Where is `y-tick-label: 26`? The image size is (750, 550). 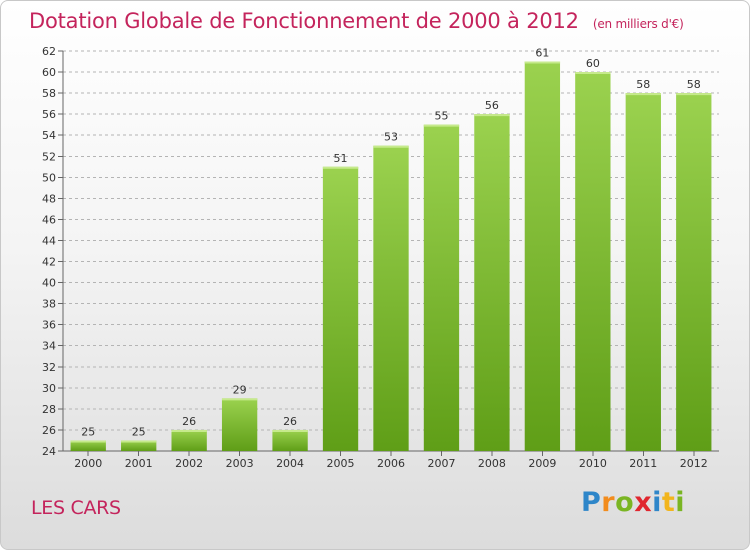
y-tick-label: 26 is located at coordinates (49, 430).